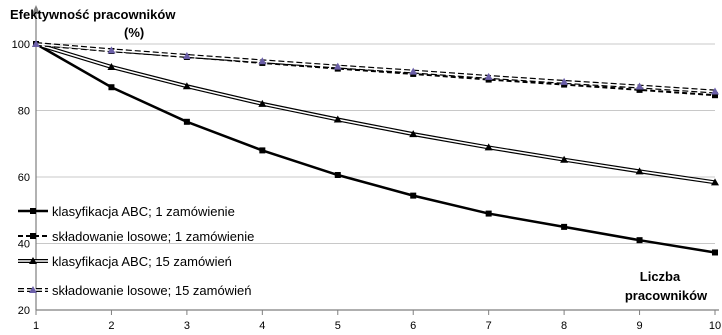 The image size is (722, 335). I want to click on legend-item-4: składowanie losowe; 15 zamówień, so click(134, 290).